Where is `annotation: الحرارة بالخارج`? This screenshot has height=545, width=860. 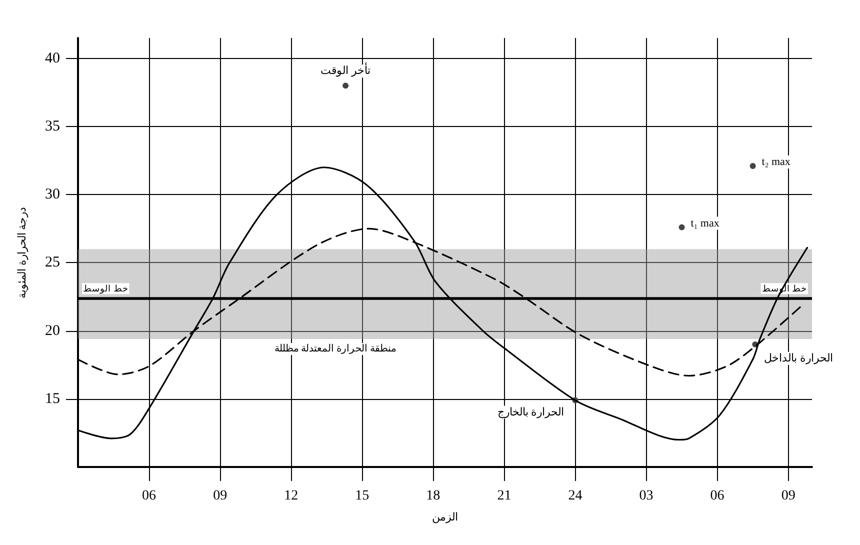 annotation: الحرارة بالخارج is located at coordinates (530, 412).